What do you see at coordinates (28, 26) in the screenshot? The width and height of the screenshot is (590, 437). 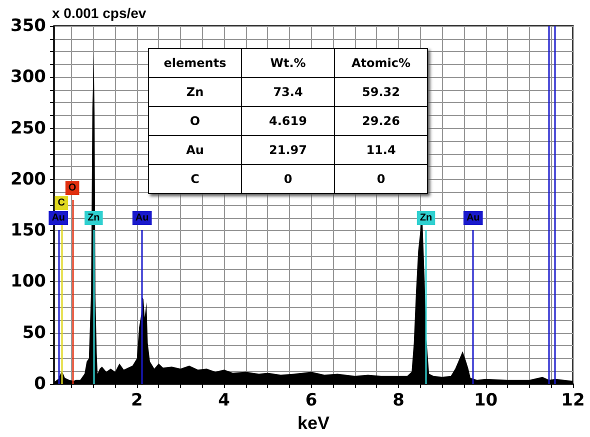 I see `y-tick-label: 350` at bounding box center [28, 26].